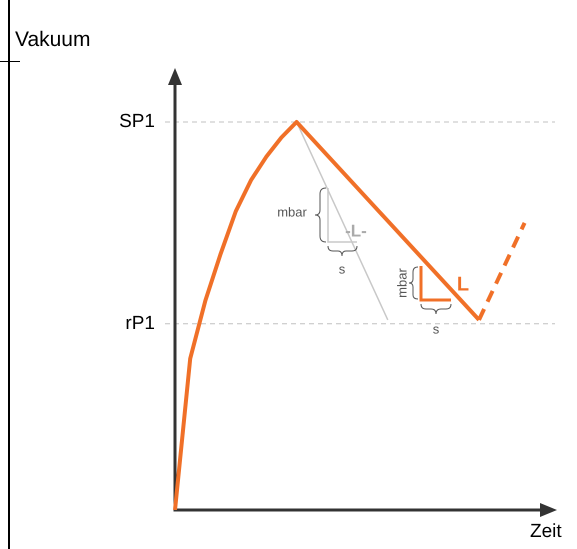 This screenshot has width=577, height=549. Describe the element at coordinates (137, 121) in the screenshot. I see `ref-line-label: SP1` at that location.